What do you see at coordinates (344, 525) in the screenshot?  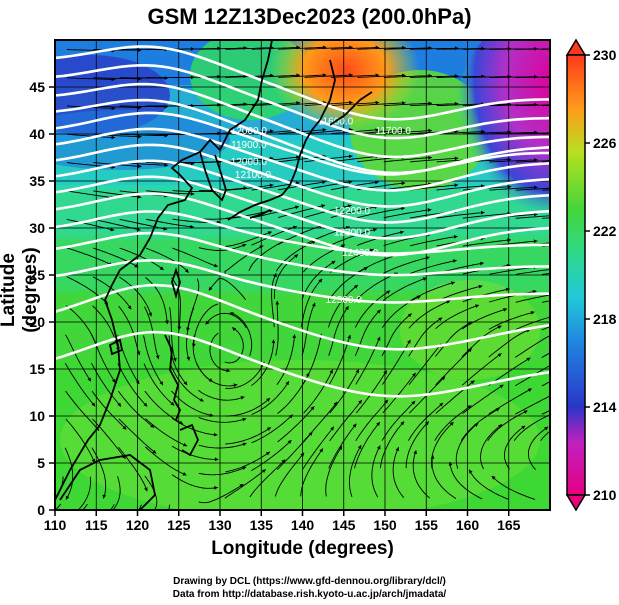 I see `x-tick-label: 145` at bounding box center [344, 525].